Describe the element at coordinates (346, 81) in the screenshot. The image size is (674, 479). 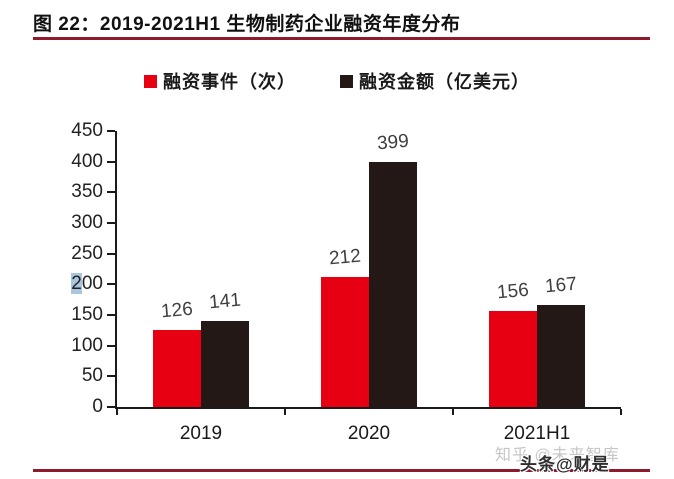
I see `legend-swatch-black` at that location.